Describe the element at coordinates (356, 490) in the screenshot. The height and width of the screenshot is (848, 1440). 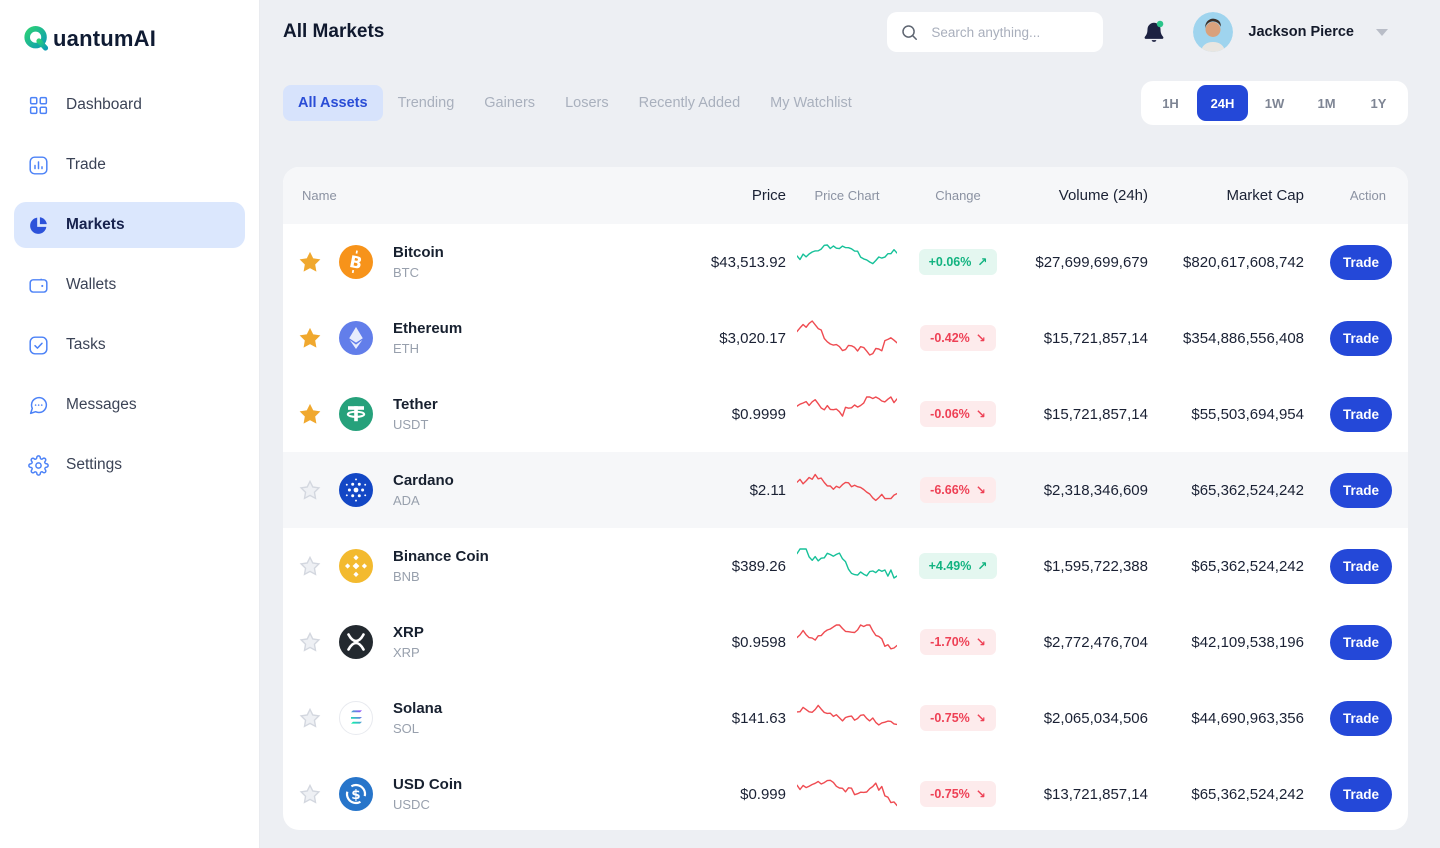
I see `ada-coin-icon` at that location.